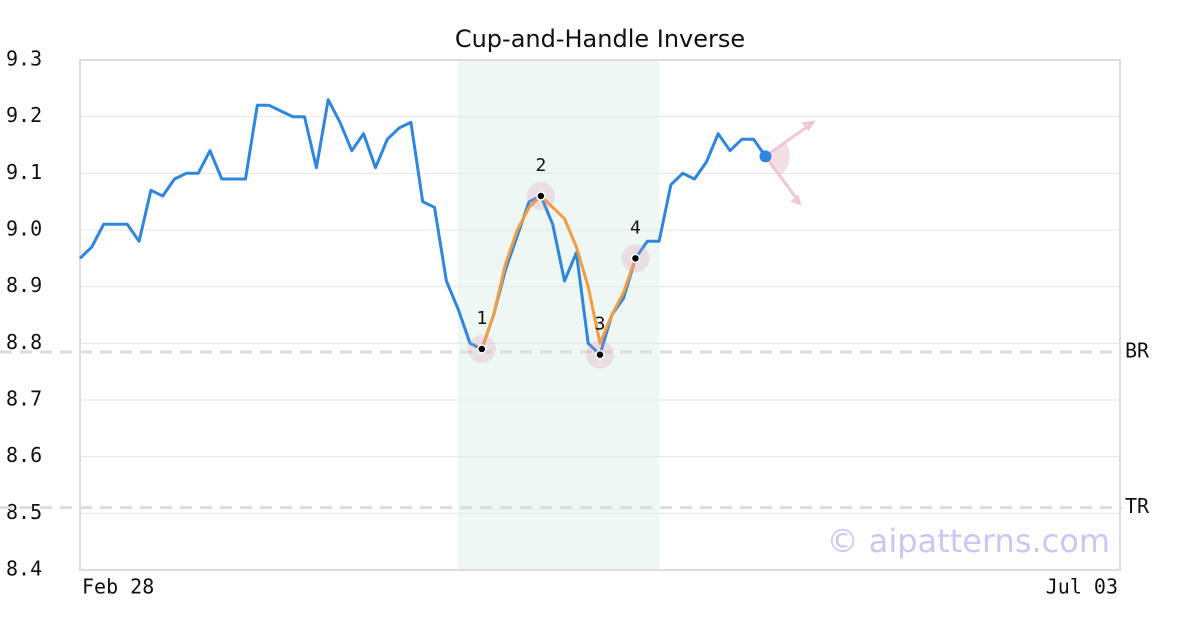 The height and width of the screenshot is (630, 1200). Describe the element at coordinates (24, 229) in the screenshot. I see `y-tick-label: 9.0` at that location.